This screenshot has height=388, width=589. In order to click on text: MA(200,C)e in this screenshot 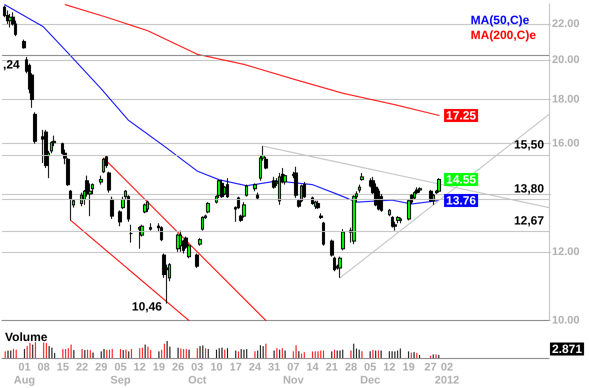, I will do `click(503, 35)`.